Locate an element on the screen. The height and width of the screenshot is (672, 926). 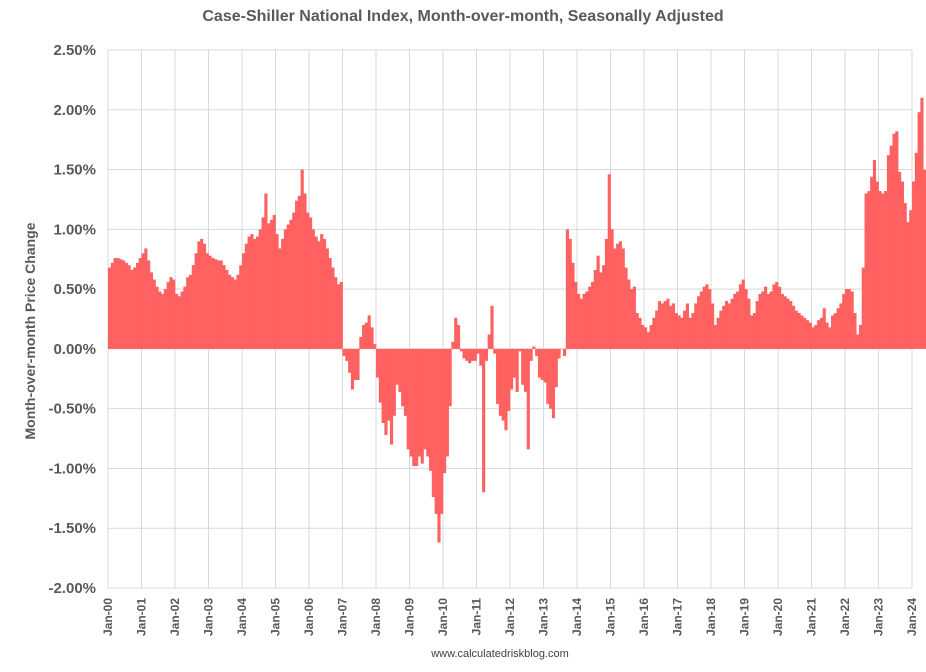
x-tick-label: Jan-09 is located at coordinates (410, 617).